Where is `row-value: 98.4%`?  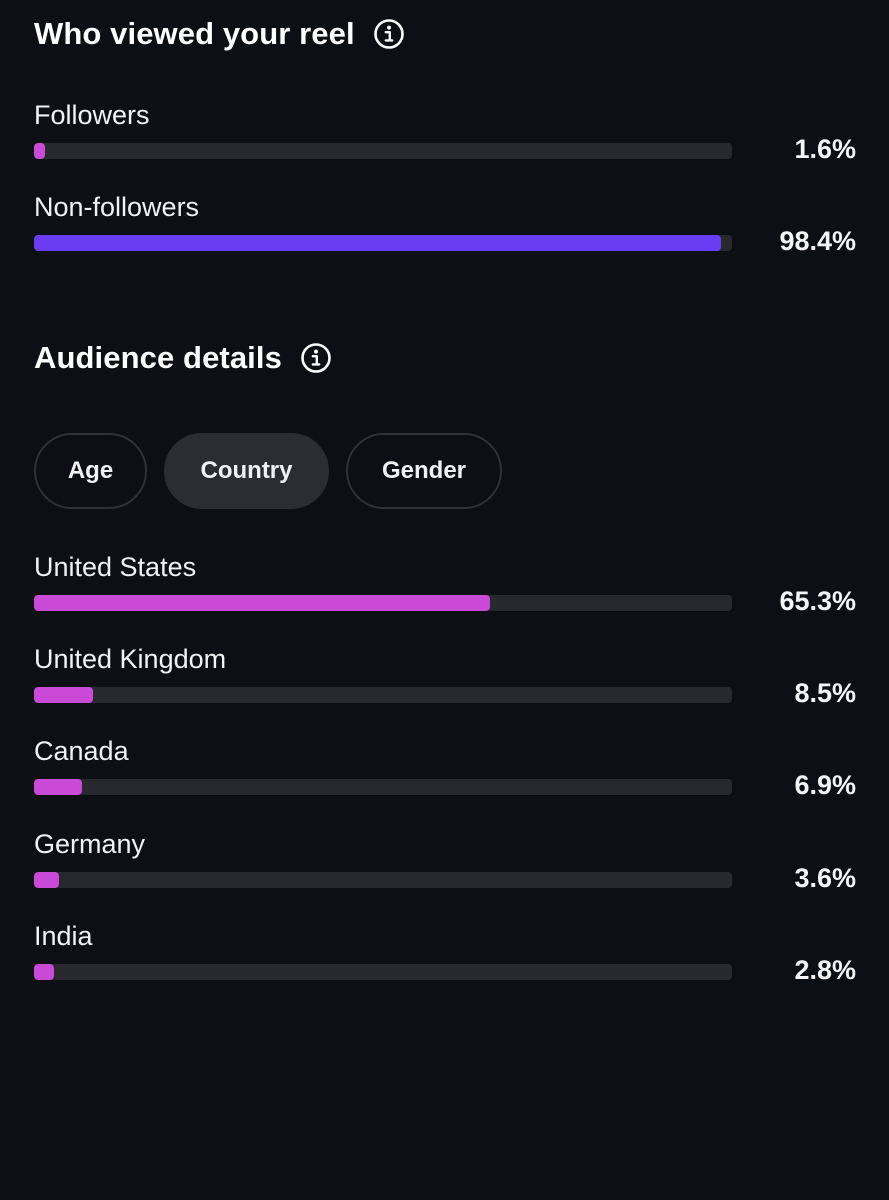
row-value: 98.4% is located at coordinates (817, 241).